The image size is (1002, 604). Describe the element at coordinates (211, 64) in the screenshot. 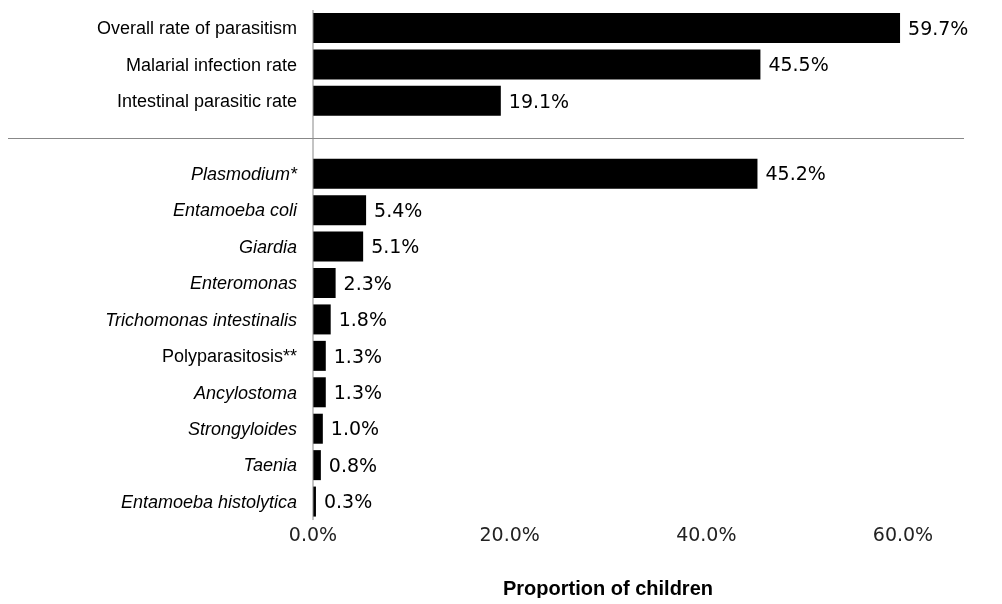

I see `y-tick-label: Malarial infection rate` at that location.